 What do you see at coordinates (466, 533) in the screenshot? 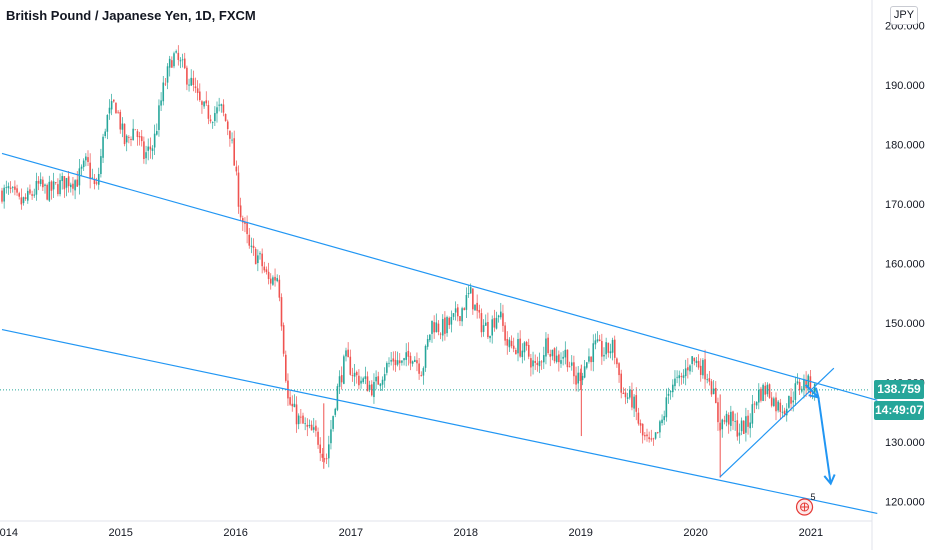
I see `x-tick-label: 2018` at bounding box center [466, 533].